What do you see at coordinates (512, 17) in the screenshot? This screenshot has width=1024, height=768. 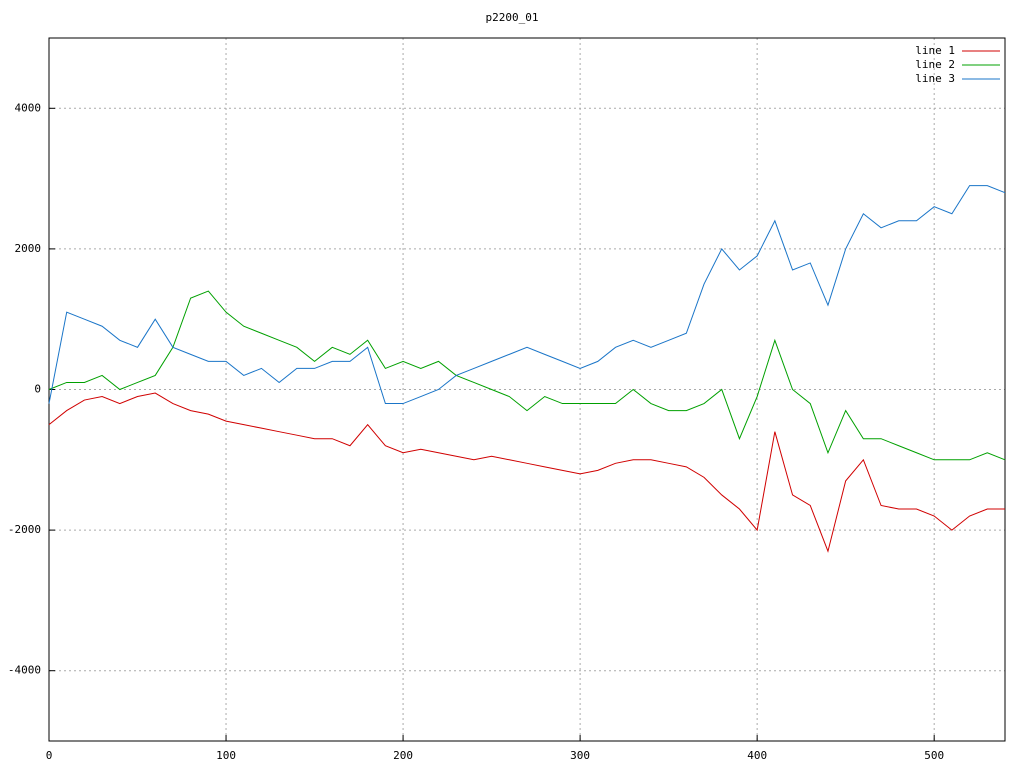 I see `chart-title: p2200_01` at bounding box center [512, 17].